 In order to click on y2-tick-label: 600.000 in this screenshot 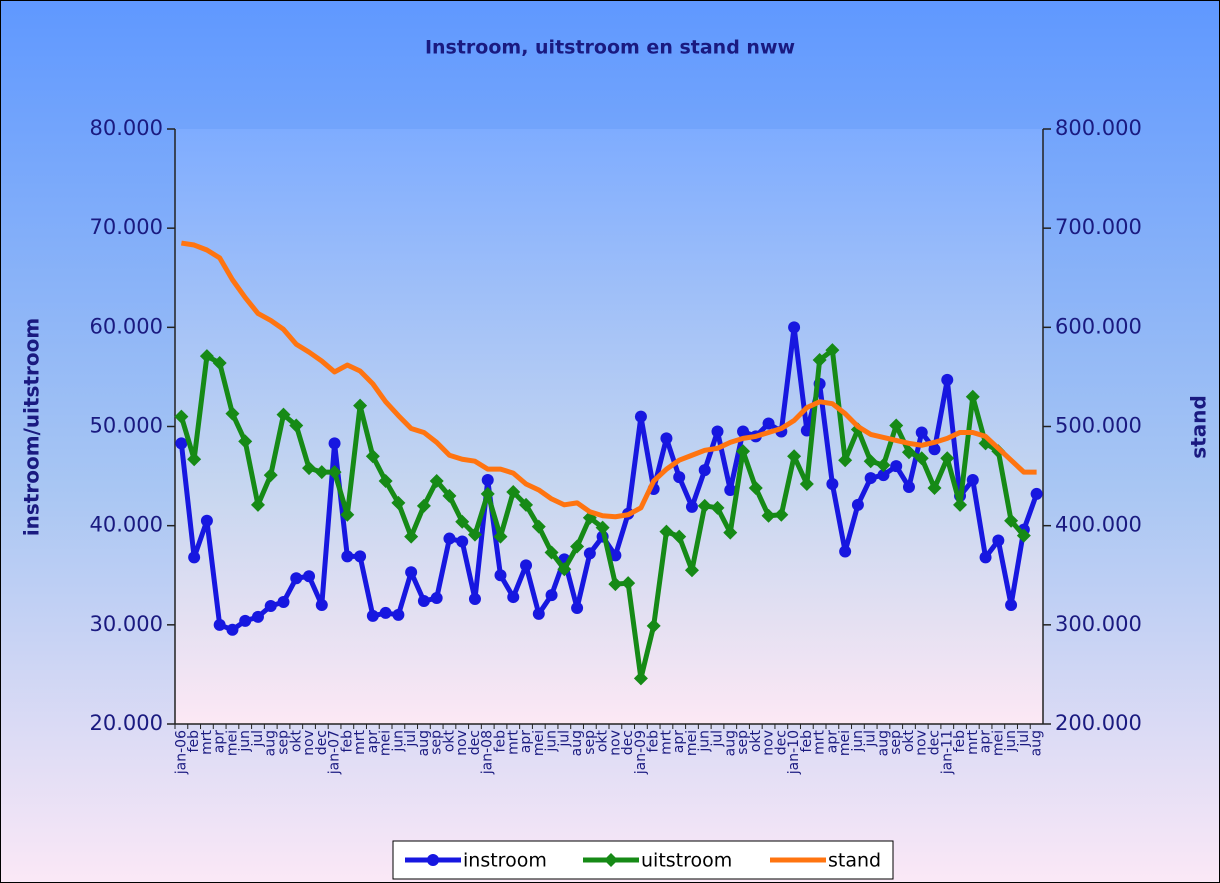, I will do `click(1098, 326)`.